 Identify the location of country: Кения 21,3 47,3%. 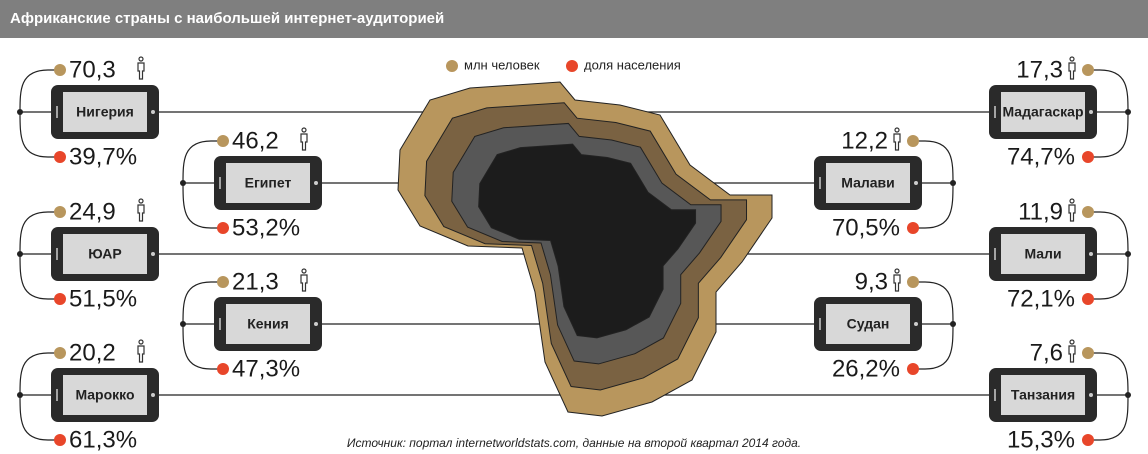
(251, 325).